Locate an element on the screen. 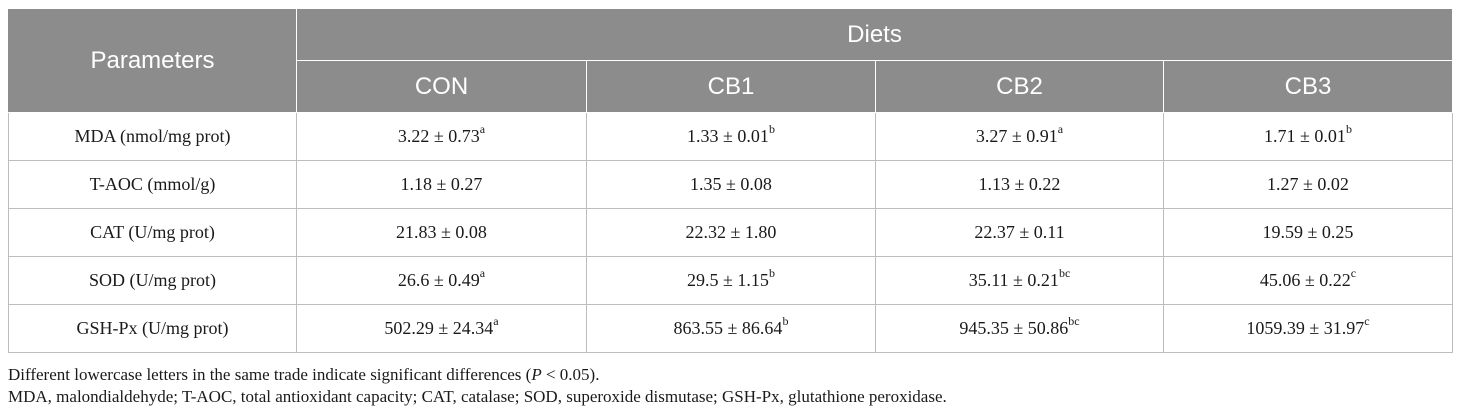 Image resolution: width=1460 pixels, height=415 pixels. cell-value: 1059.39 ± 31.97 is located at coordinates (1305, 328).